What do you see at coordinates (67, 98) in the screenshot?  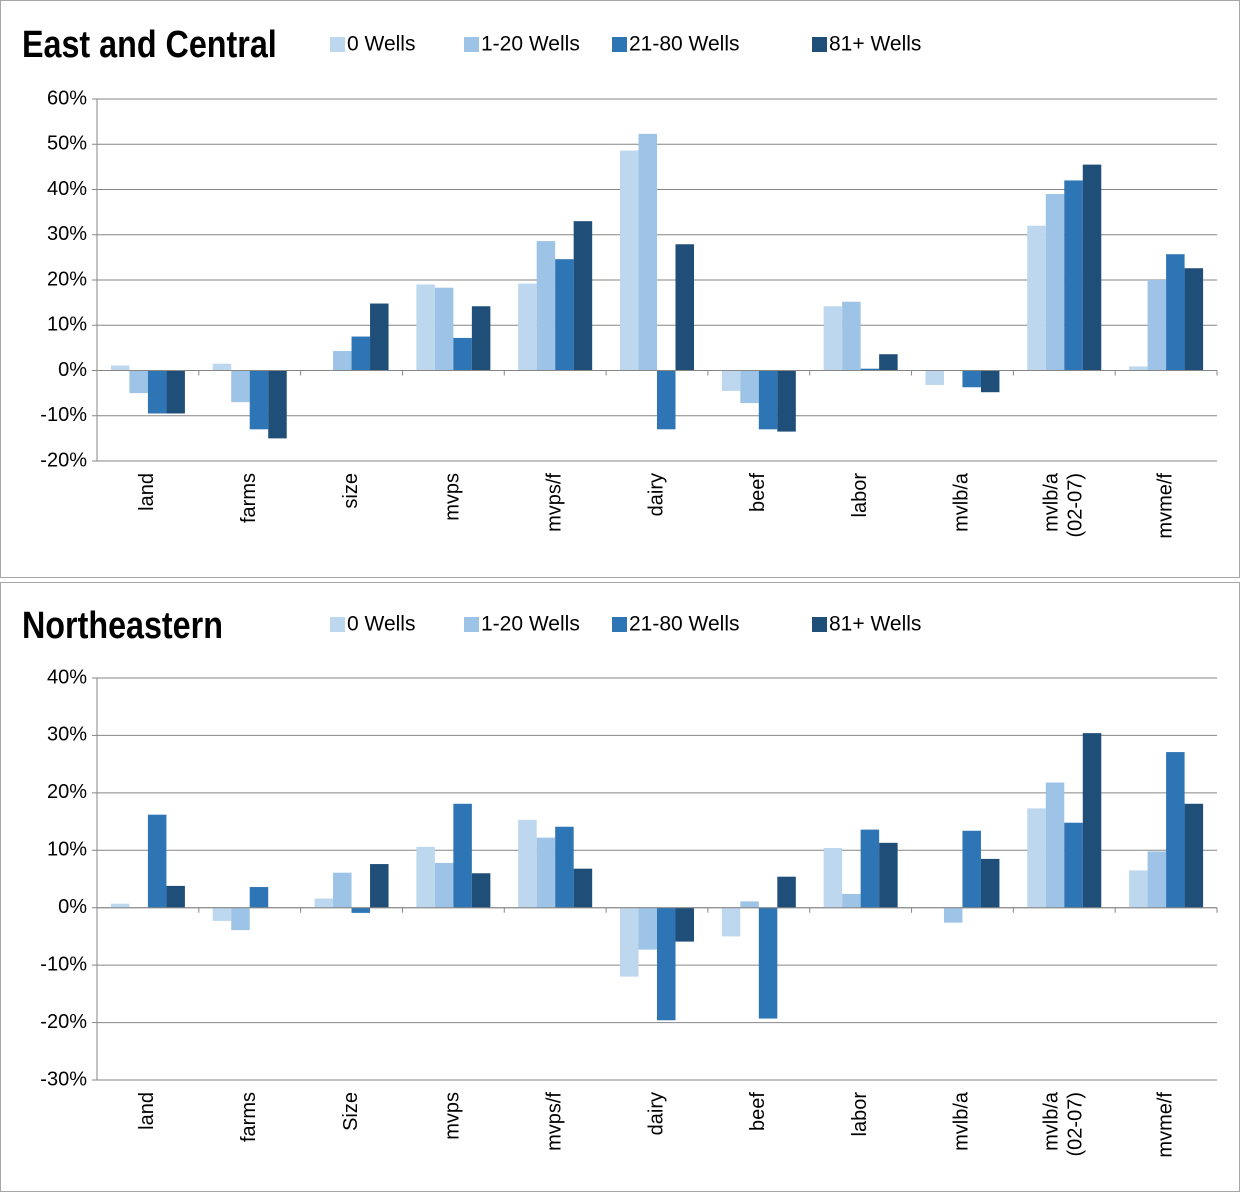 I see `y-tick-label: 60%` at bounding box center [67, 98].